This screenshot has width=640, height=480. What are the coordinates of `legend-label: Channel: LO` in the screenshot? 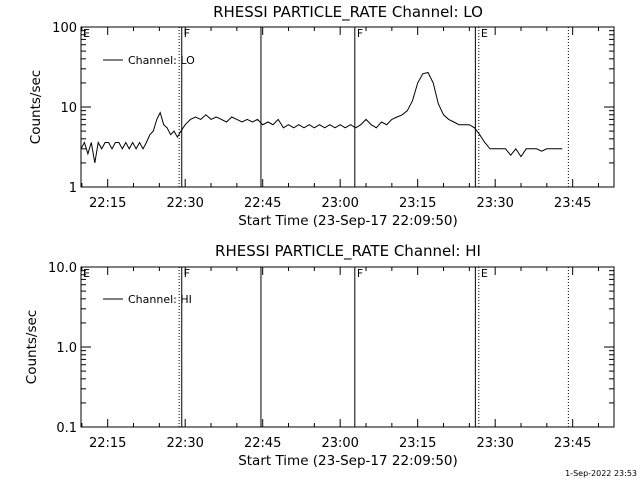 It's located at (161, 60).